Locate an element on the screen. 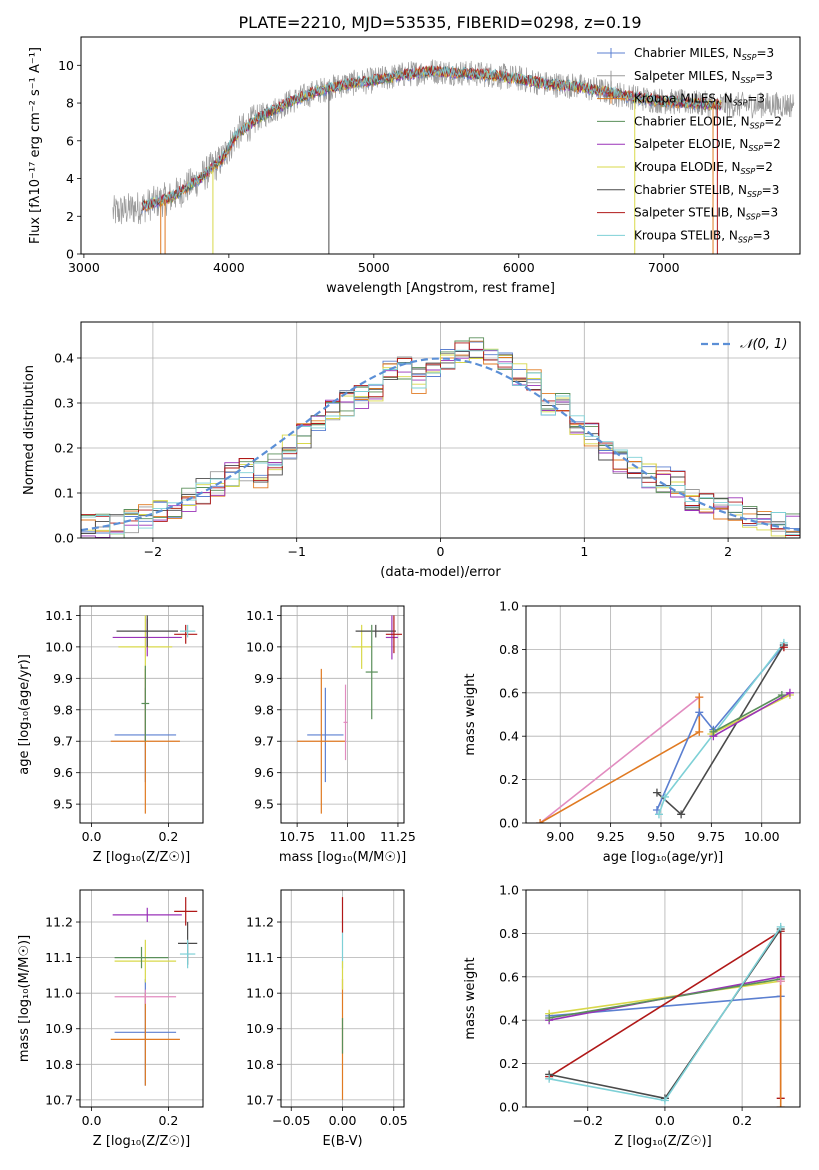 Image resolution: width=819 pixels, height=1170 pixels. y-tick-label: 10 is located at coordinates (66, 65).